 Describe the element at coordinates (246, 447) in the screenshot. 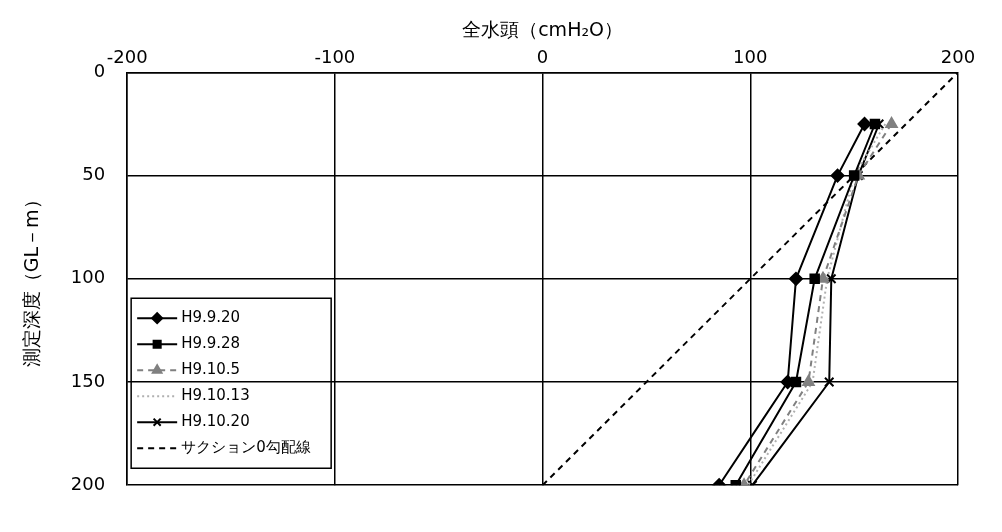

I see `legend-label: サクション0勾配線` at that location.